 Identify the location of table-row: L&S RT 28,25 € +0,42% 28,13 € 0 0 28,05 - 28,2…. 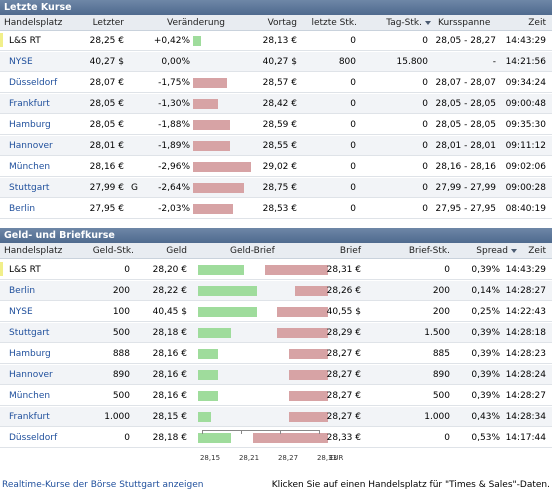
(276, 41).